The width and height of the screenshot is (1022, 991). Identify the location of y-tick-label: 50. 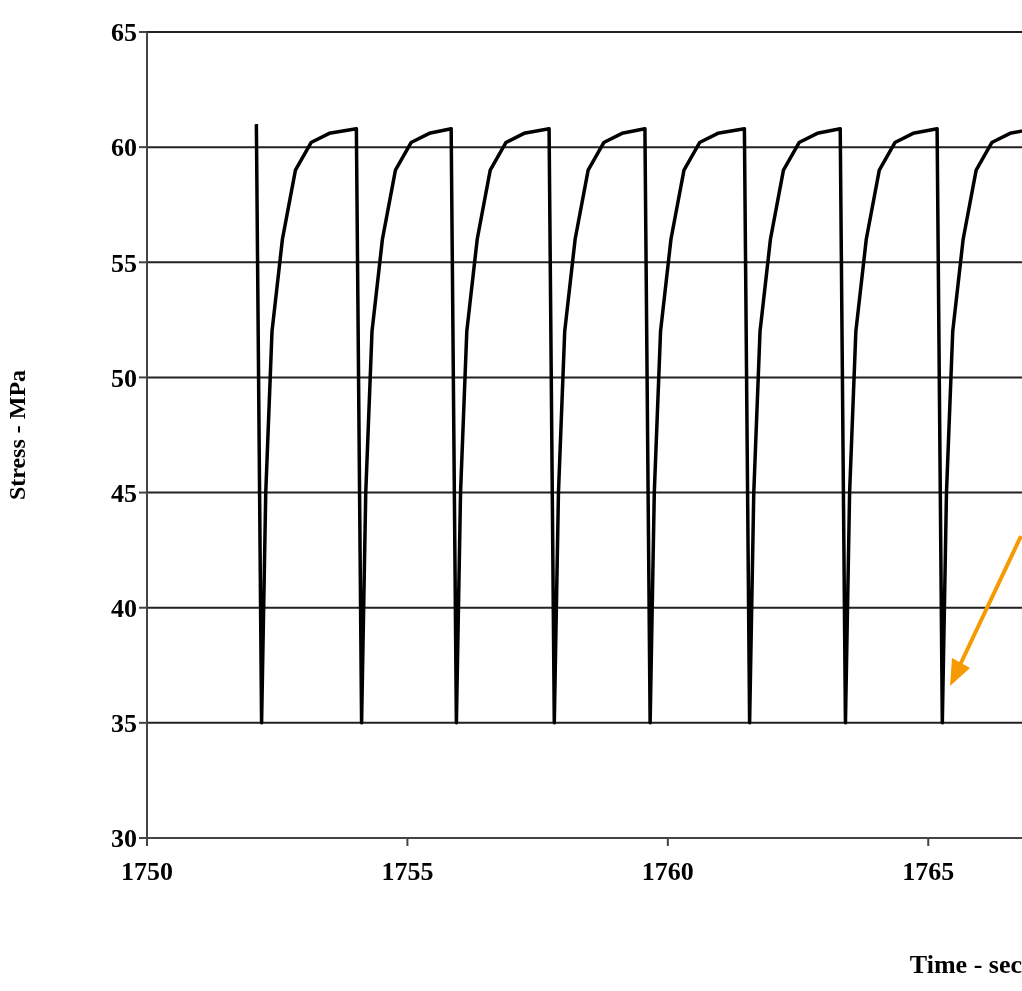
(124, 378).